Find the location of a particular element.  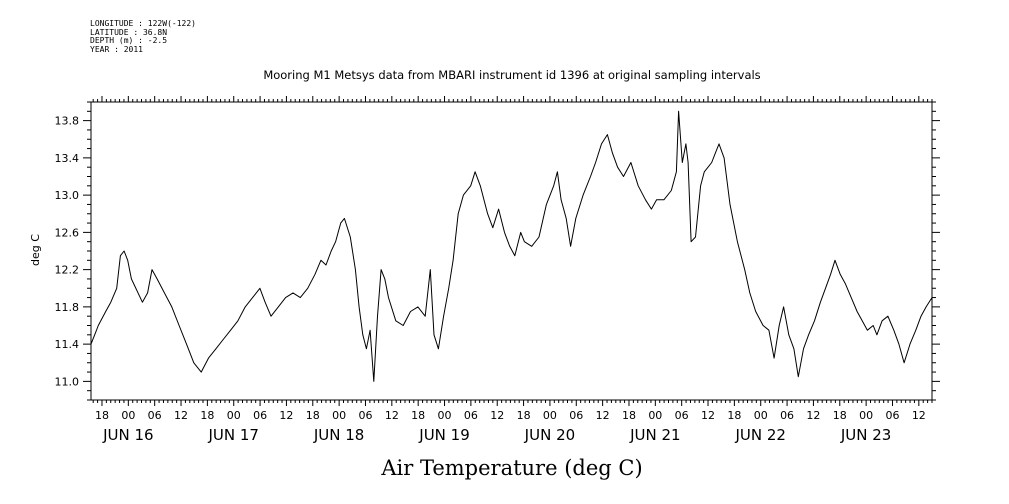

y-tick-label: 12.2 is located at coordinates (67, 270).